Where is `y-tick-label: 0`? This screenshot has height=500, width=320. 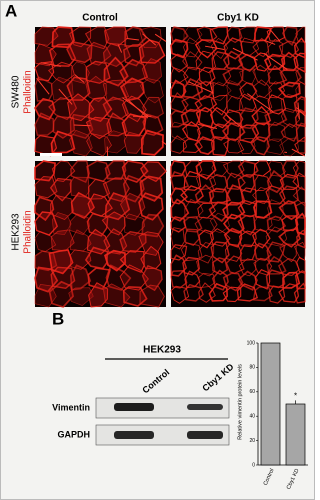
y-tick-label: 0 is located at coordinates (253, 465).